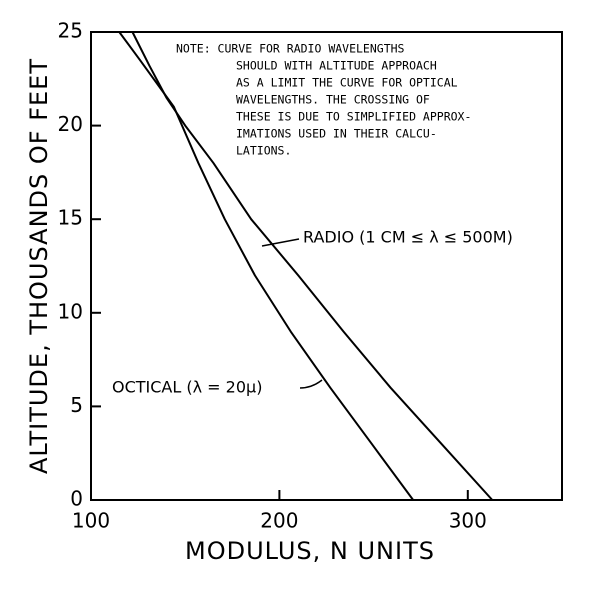  I want to click on note-line: WAVELENGTHS. THE CROSSING OF, so click(333, 100).